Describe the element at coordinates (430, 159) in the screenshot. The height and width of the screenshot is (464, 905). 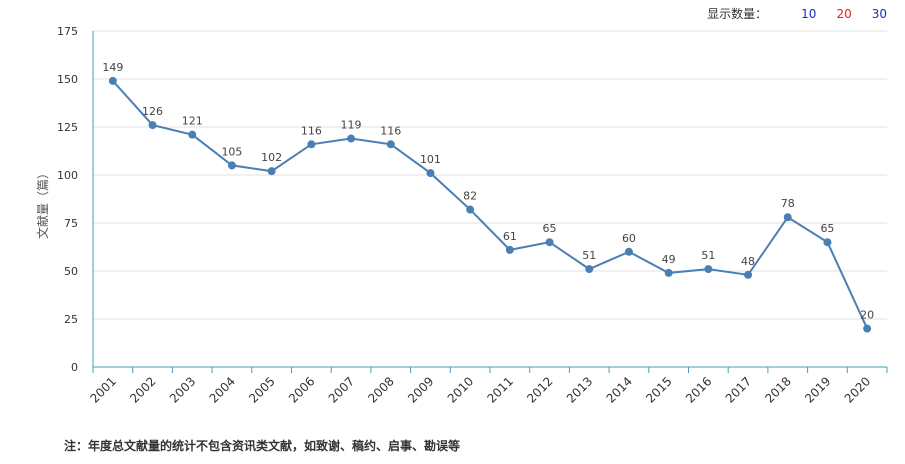
I see `data-label: 101` at that location.